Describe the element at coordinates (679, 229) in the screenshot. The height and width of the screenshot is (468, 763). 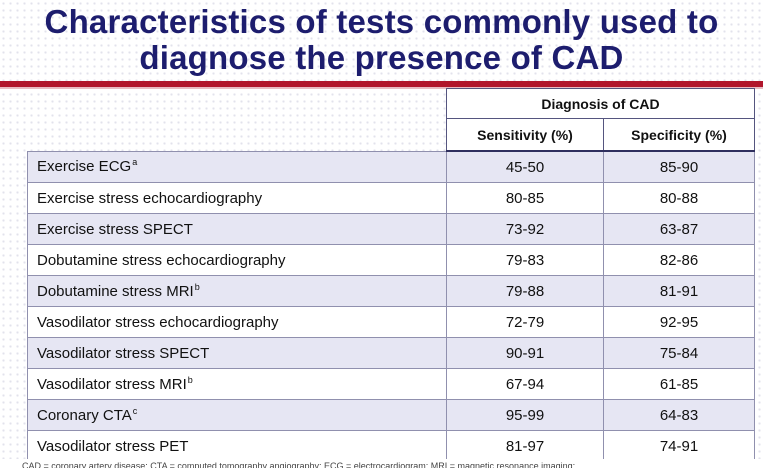
I see `specificity-value: 63-87` at that location.